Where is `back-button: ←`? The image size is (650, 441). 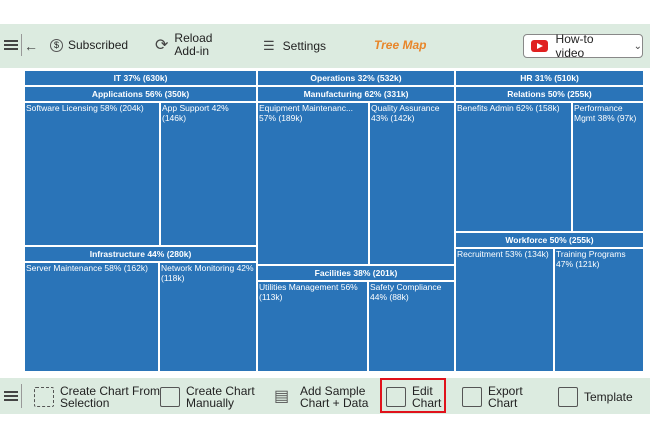 back-button: ← is located at coordinates (31, 46).